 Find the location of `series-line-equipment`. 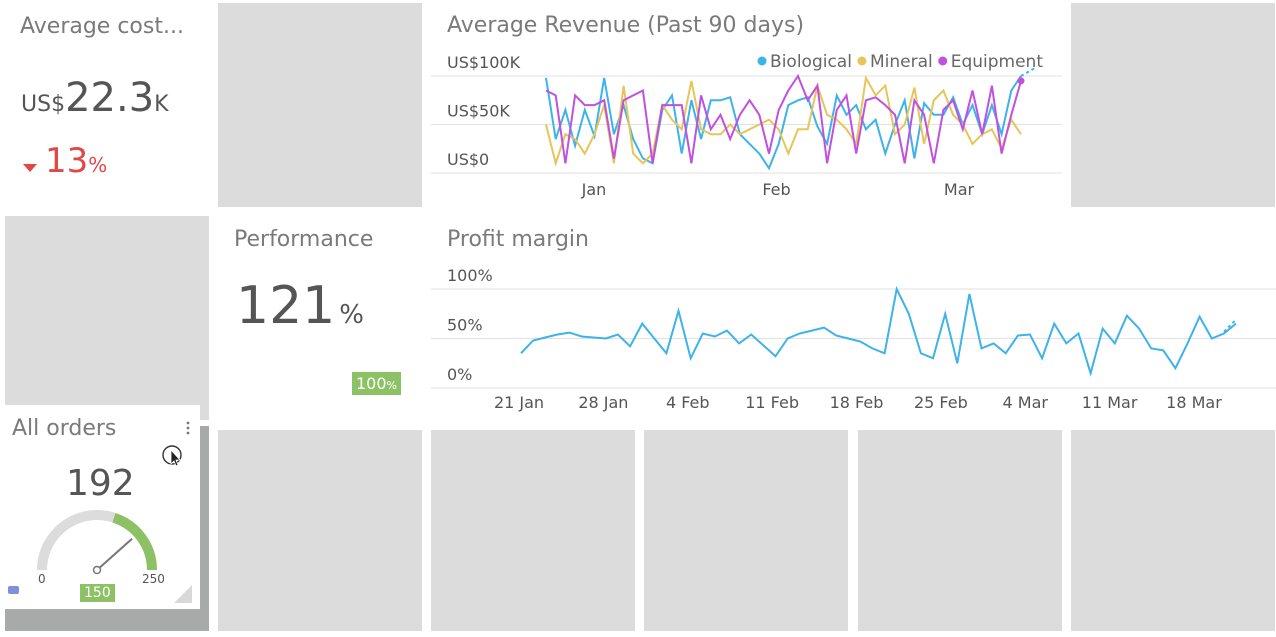

series-line-equipment is located at coordinates (783, 118).